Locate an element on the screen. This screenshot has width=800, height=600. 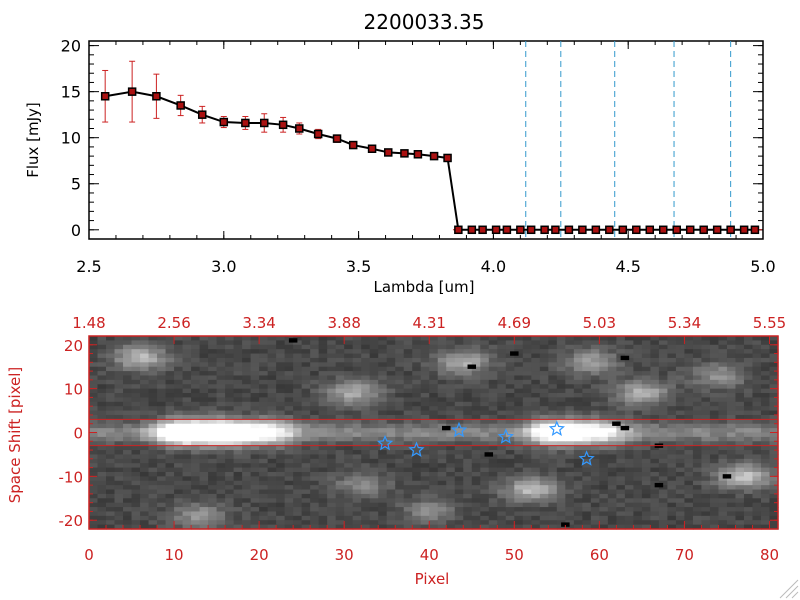
spectrogram-top-tick-label: 5.55 is located at coordinates (769, 323).